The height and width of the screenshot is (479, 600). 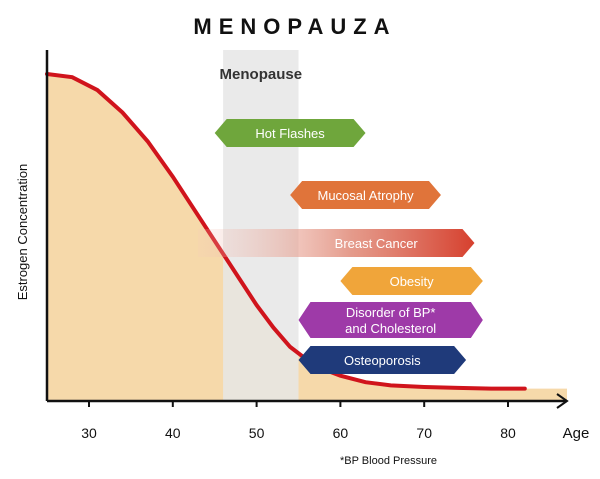 What do you see at coordinates (341, 433) in the screenshot?
I see `x-tick-label: 60` at bounding box center [341, 433].